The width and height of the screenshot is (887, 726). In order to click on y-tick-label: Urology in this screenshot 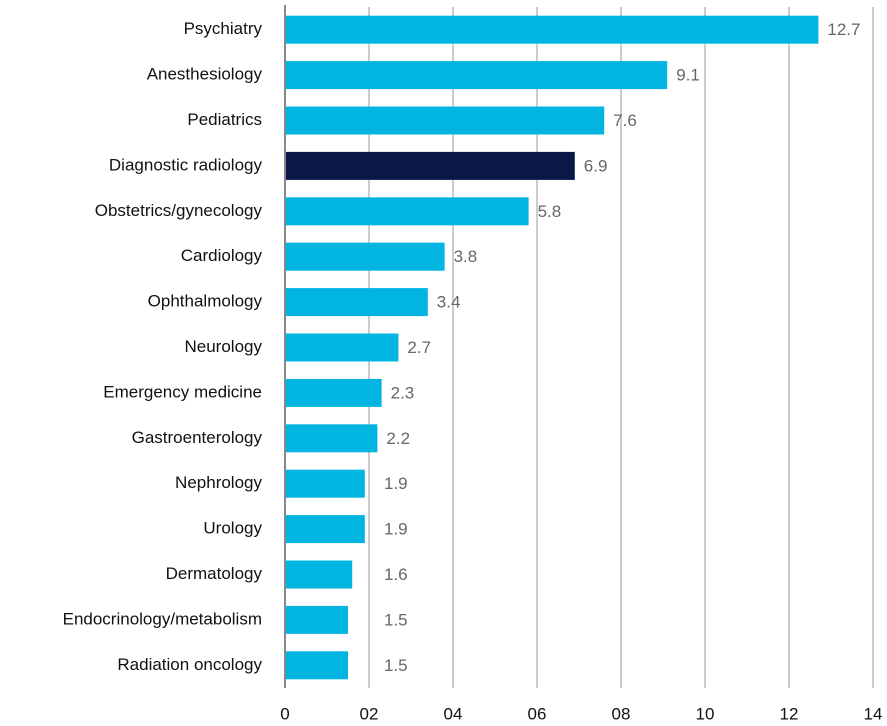, I will do `click(232, 528)`.